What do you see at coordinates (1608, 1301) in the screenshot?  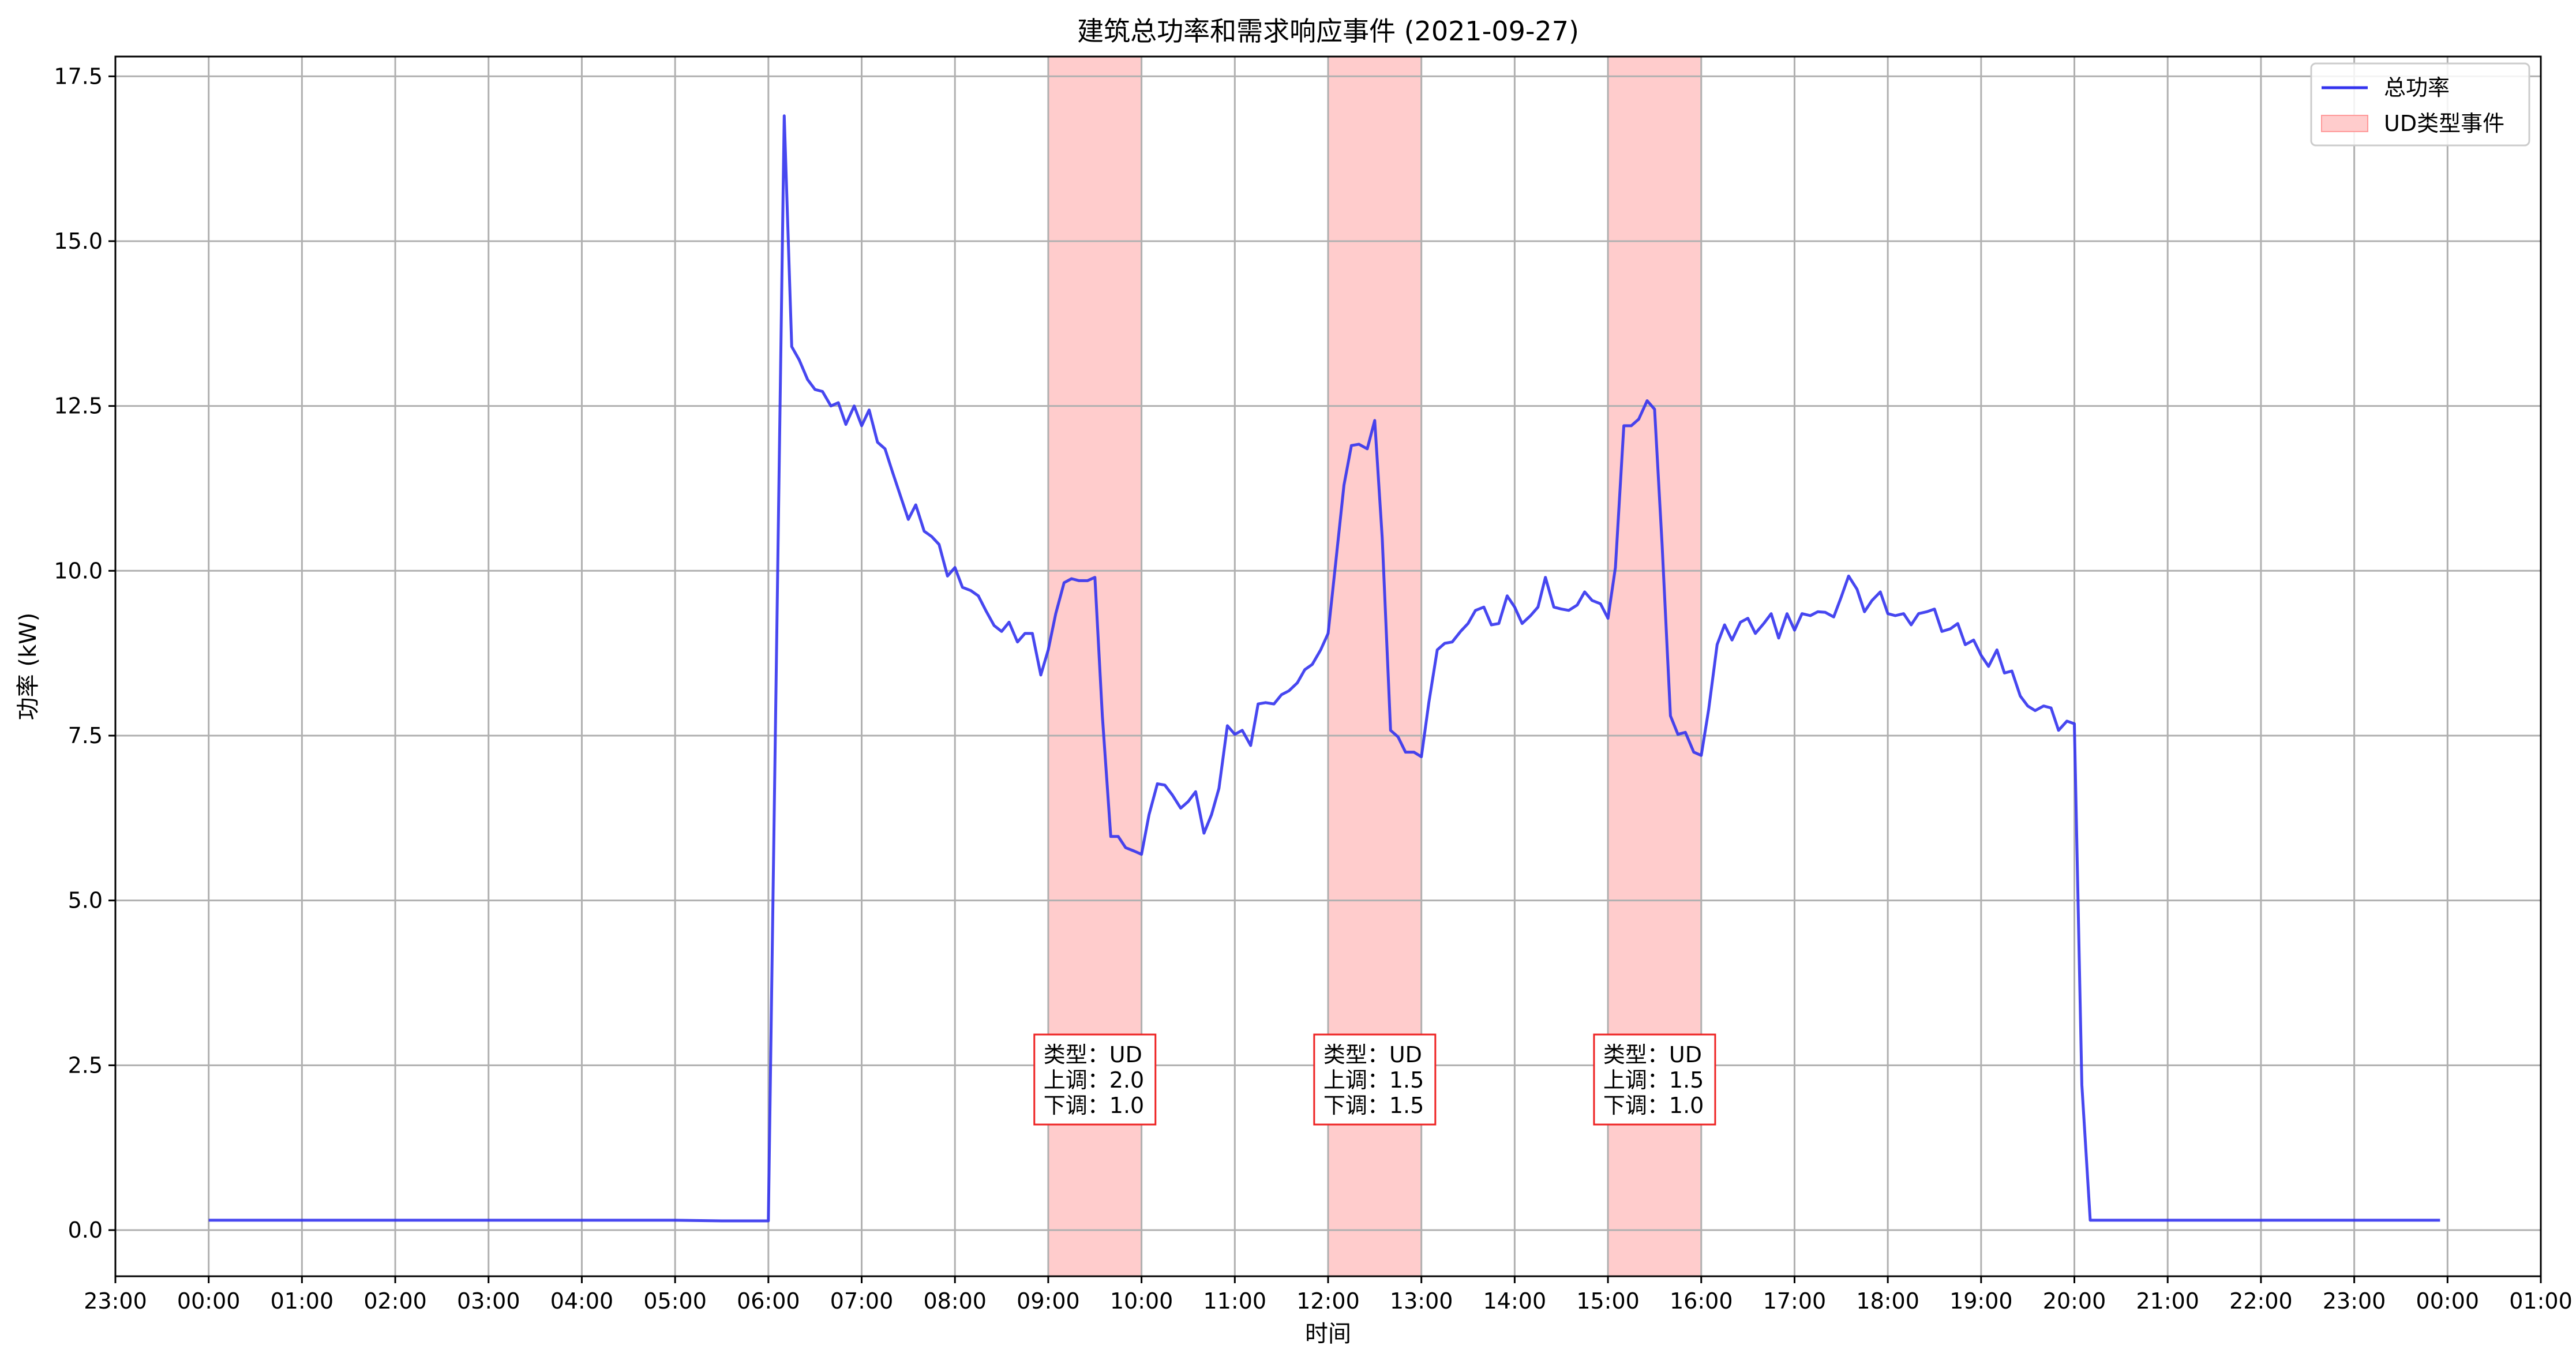 I see `x-tick-label: 15:00` at bounding box center [1608, 1301].